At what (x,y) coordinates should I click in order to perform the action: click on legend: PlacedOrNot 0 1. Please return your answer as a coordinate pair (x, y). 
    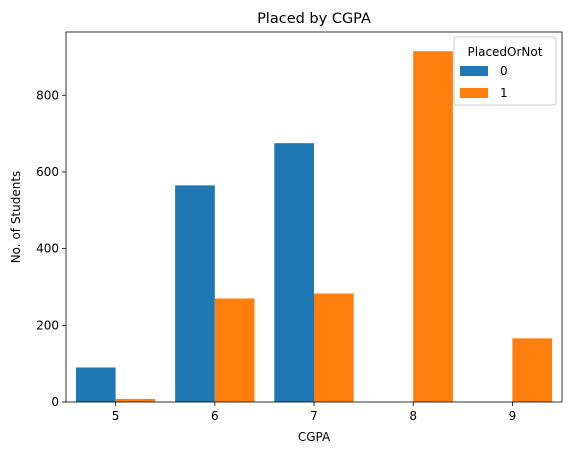
    Looking at the image, I should click on (505, 71).